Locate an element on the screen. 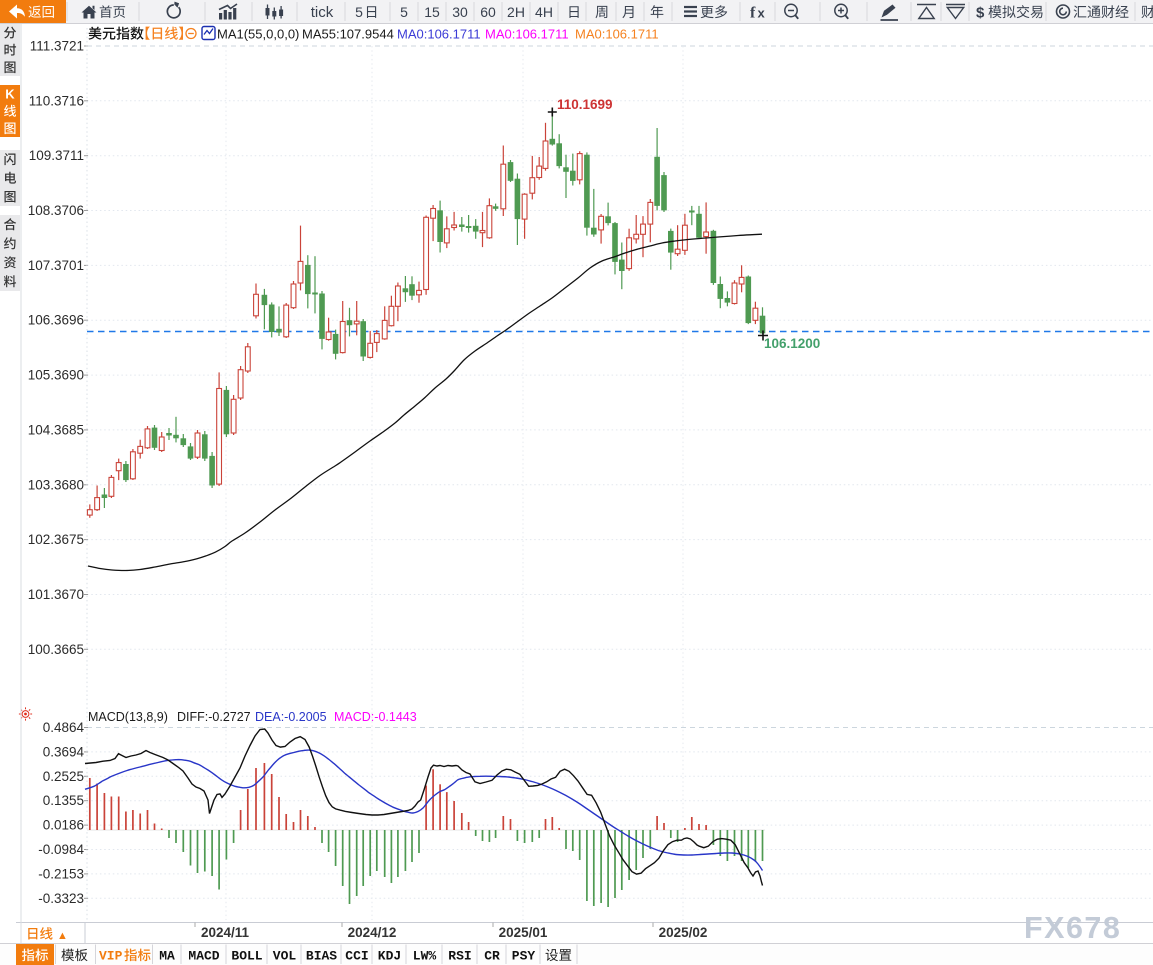  svg-text: 2025/01 is located at coordinates (523, 932).